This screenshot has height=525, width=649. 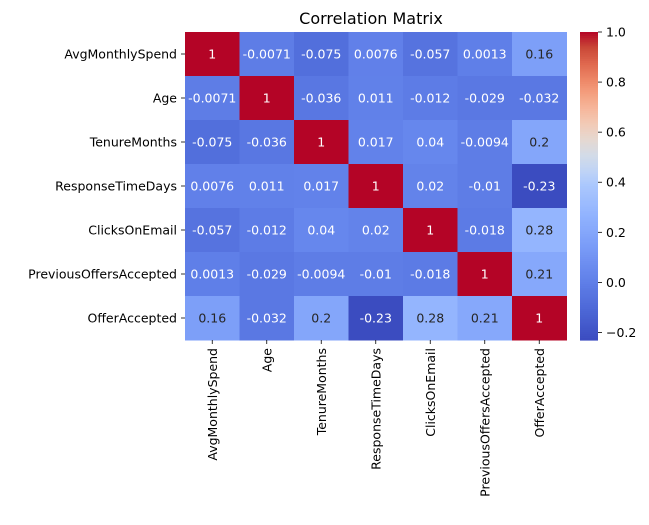 What do you see at coordinates (539, 54) in the screenshot?
I see `cell-value-label: 0.16` at bounding box center [539, 54].